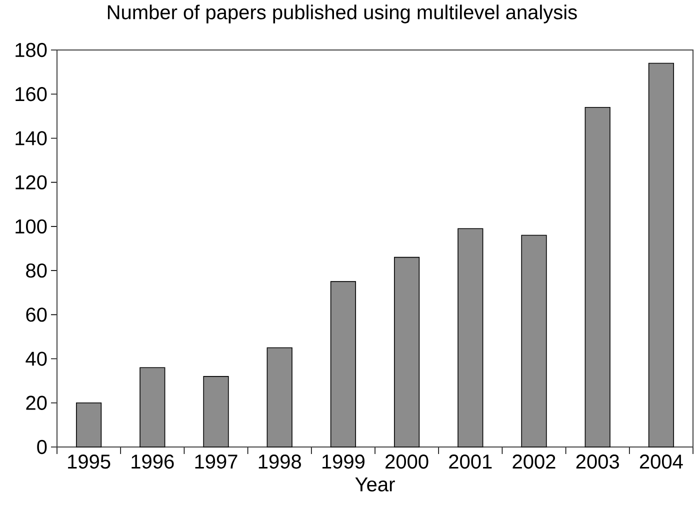 The height and width of the screenshot is (505, 696). What do you see at coordinates (470, 461) in the screenshot?
I see `x-tick-label: 2001` at bounding box center [470, 461].